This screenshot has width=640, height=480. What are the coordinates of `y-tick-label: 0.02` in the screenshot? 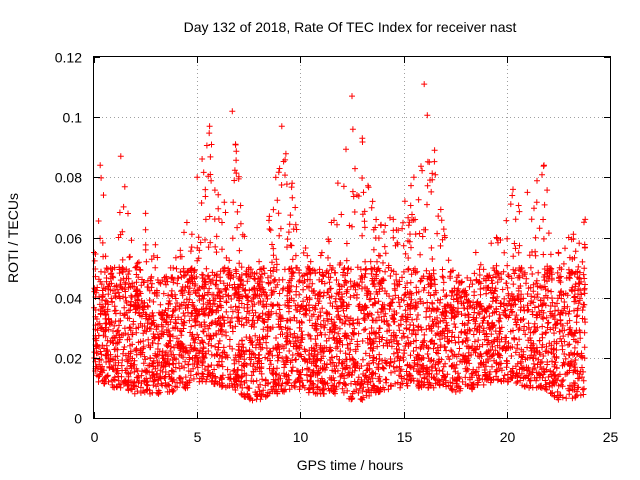 It's located at (68, 359).